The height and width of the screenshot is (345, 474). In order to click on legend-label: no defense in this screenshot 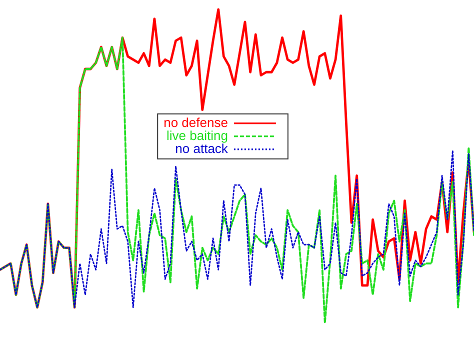, I will do `click(196, 122)`.